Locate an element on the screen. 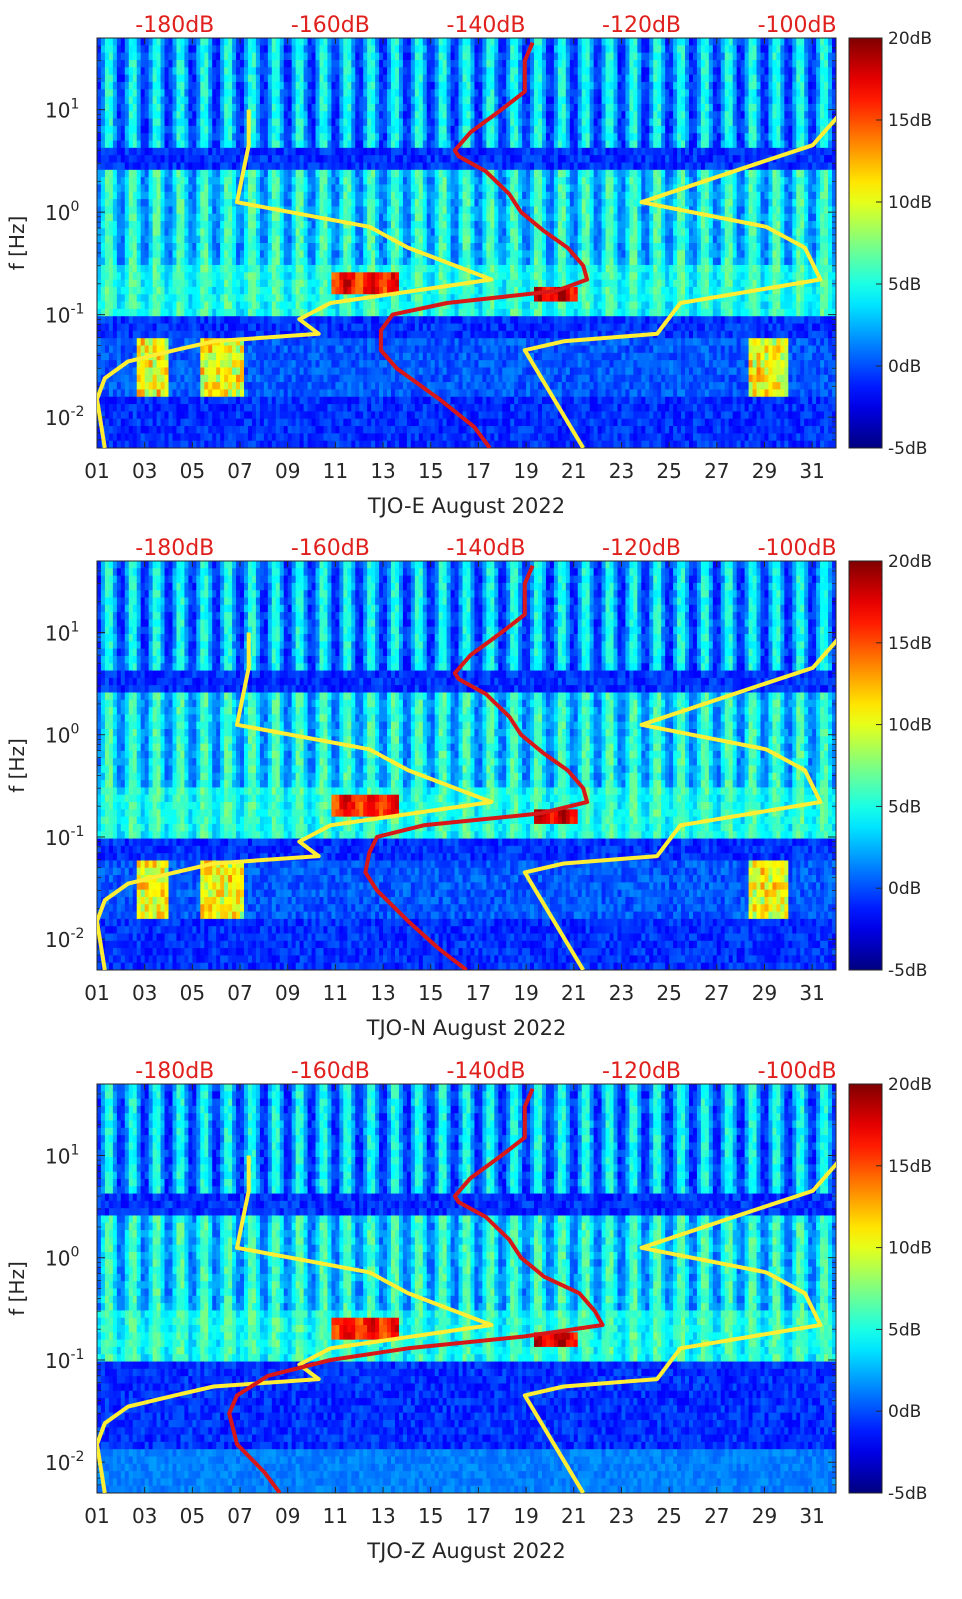 This screenshot has width=962, height=1599. top-axis-db-label: -140dB is located at coordinates (485, 548).